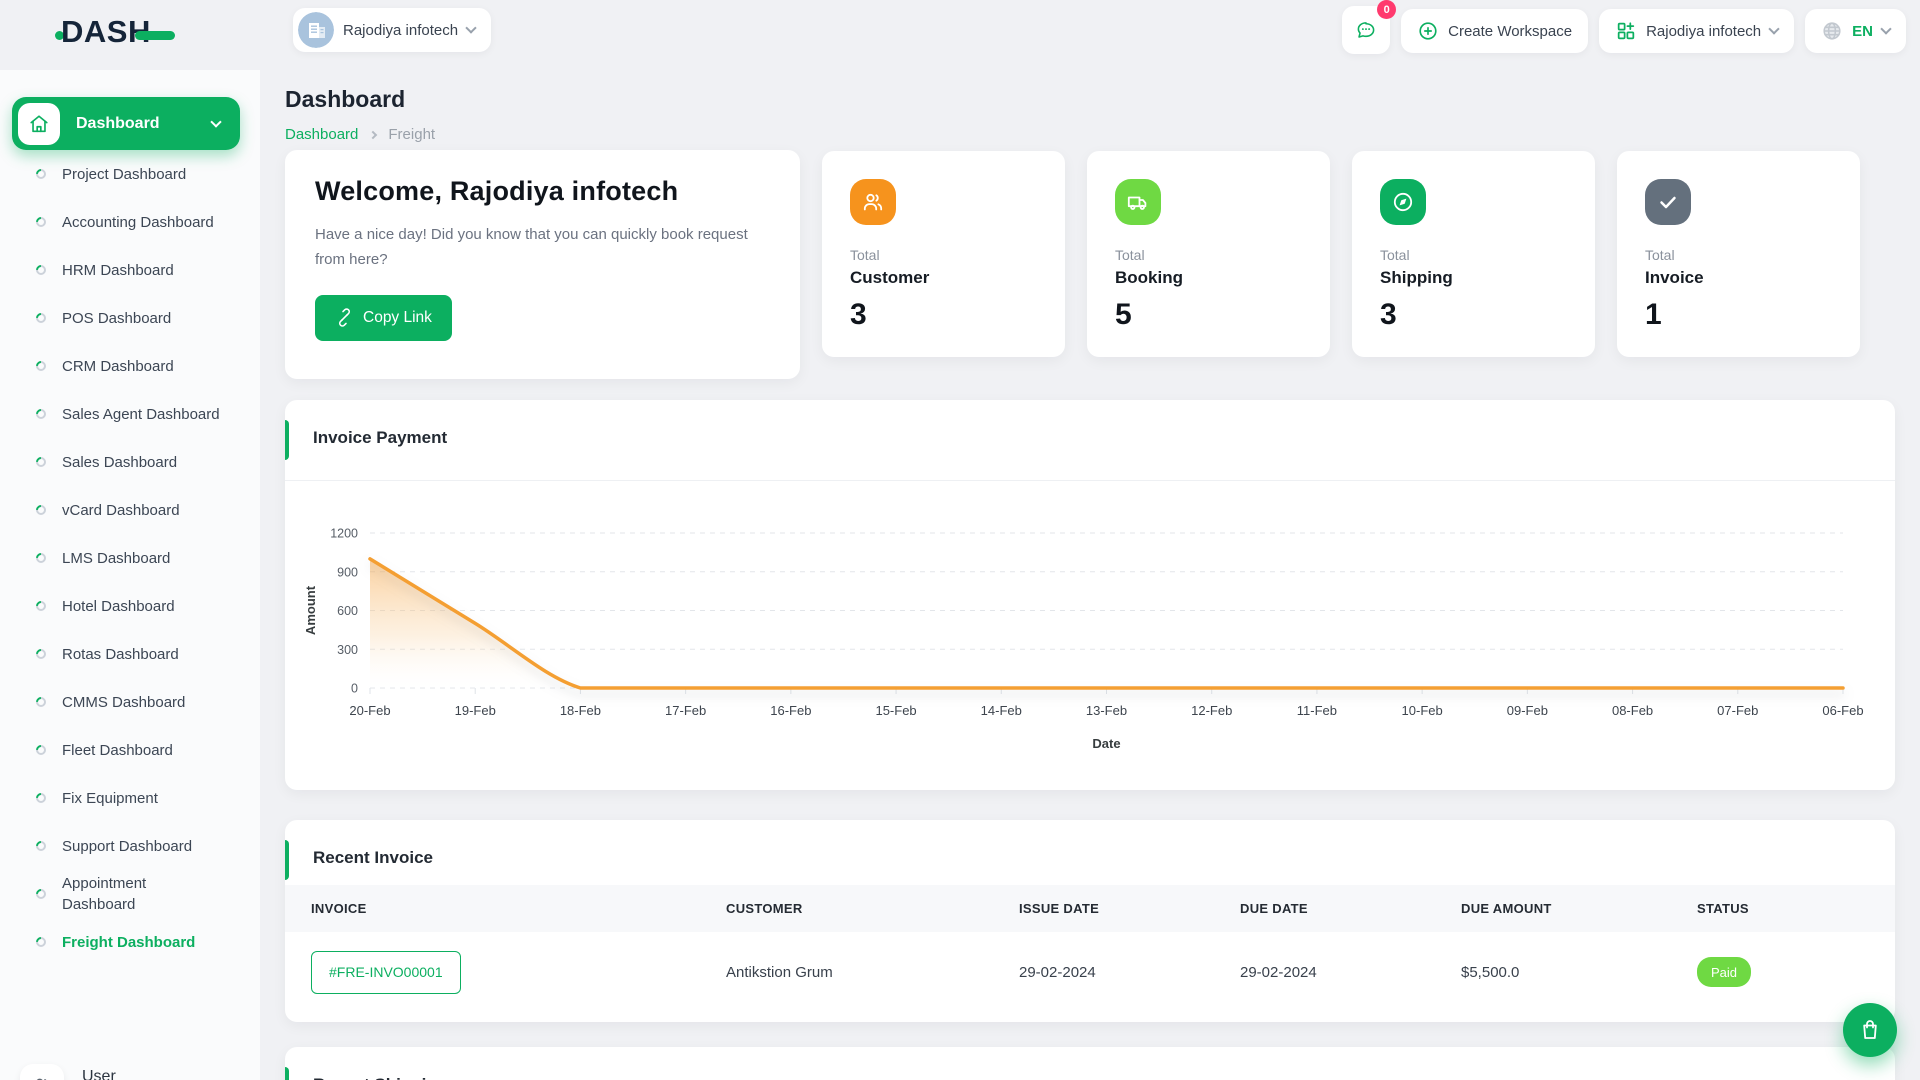  Describe the element at coordinates (99, 1074) in the screenshot. I see `sidebar-footer-label: User Management` at that location.